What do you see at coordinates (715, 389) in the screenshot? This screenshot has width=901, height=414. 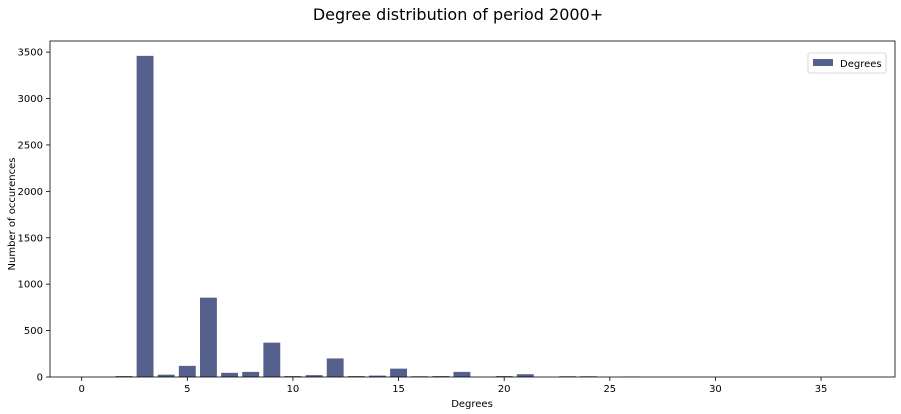 I see `x-tick-label: 30` at bounding box center [715, 389].